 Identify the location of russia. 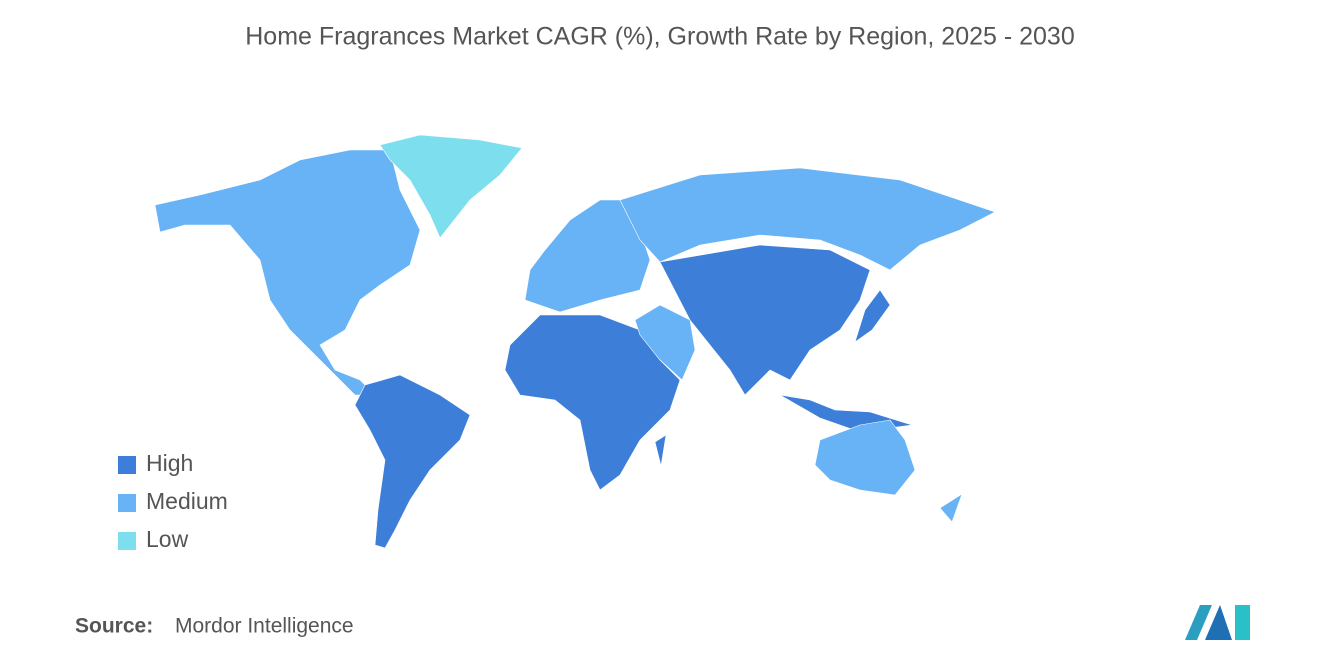
(807, 219).